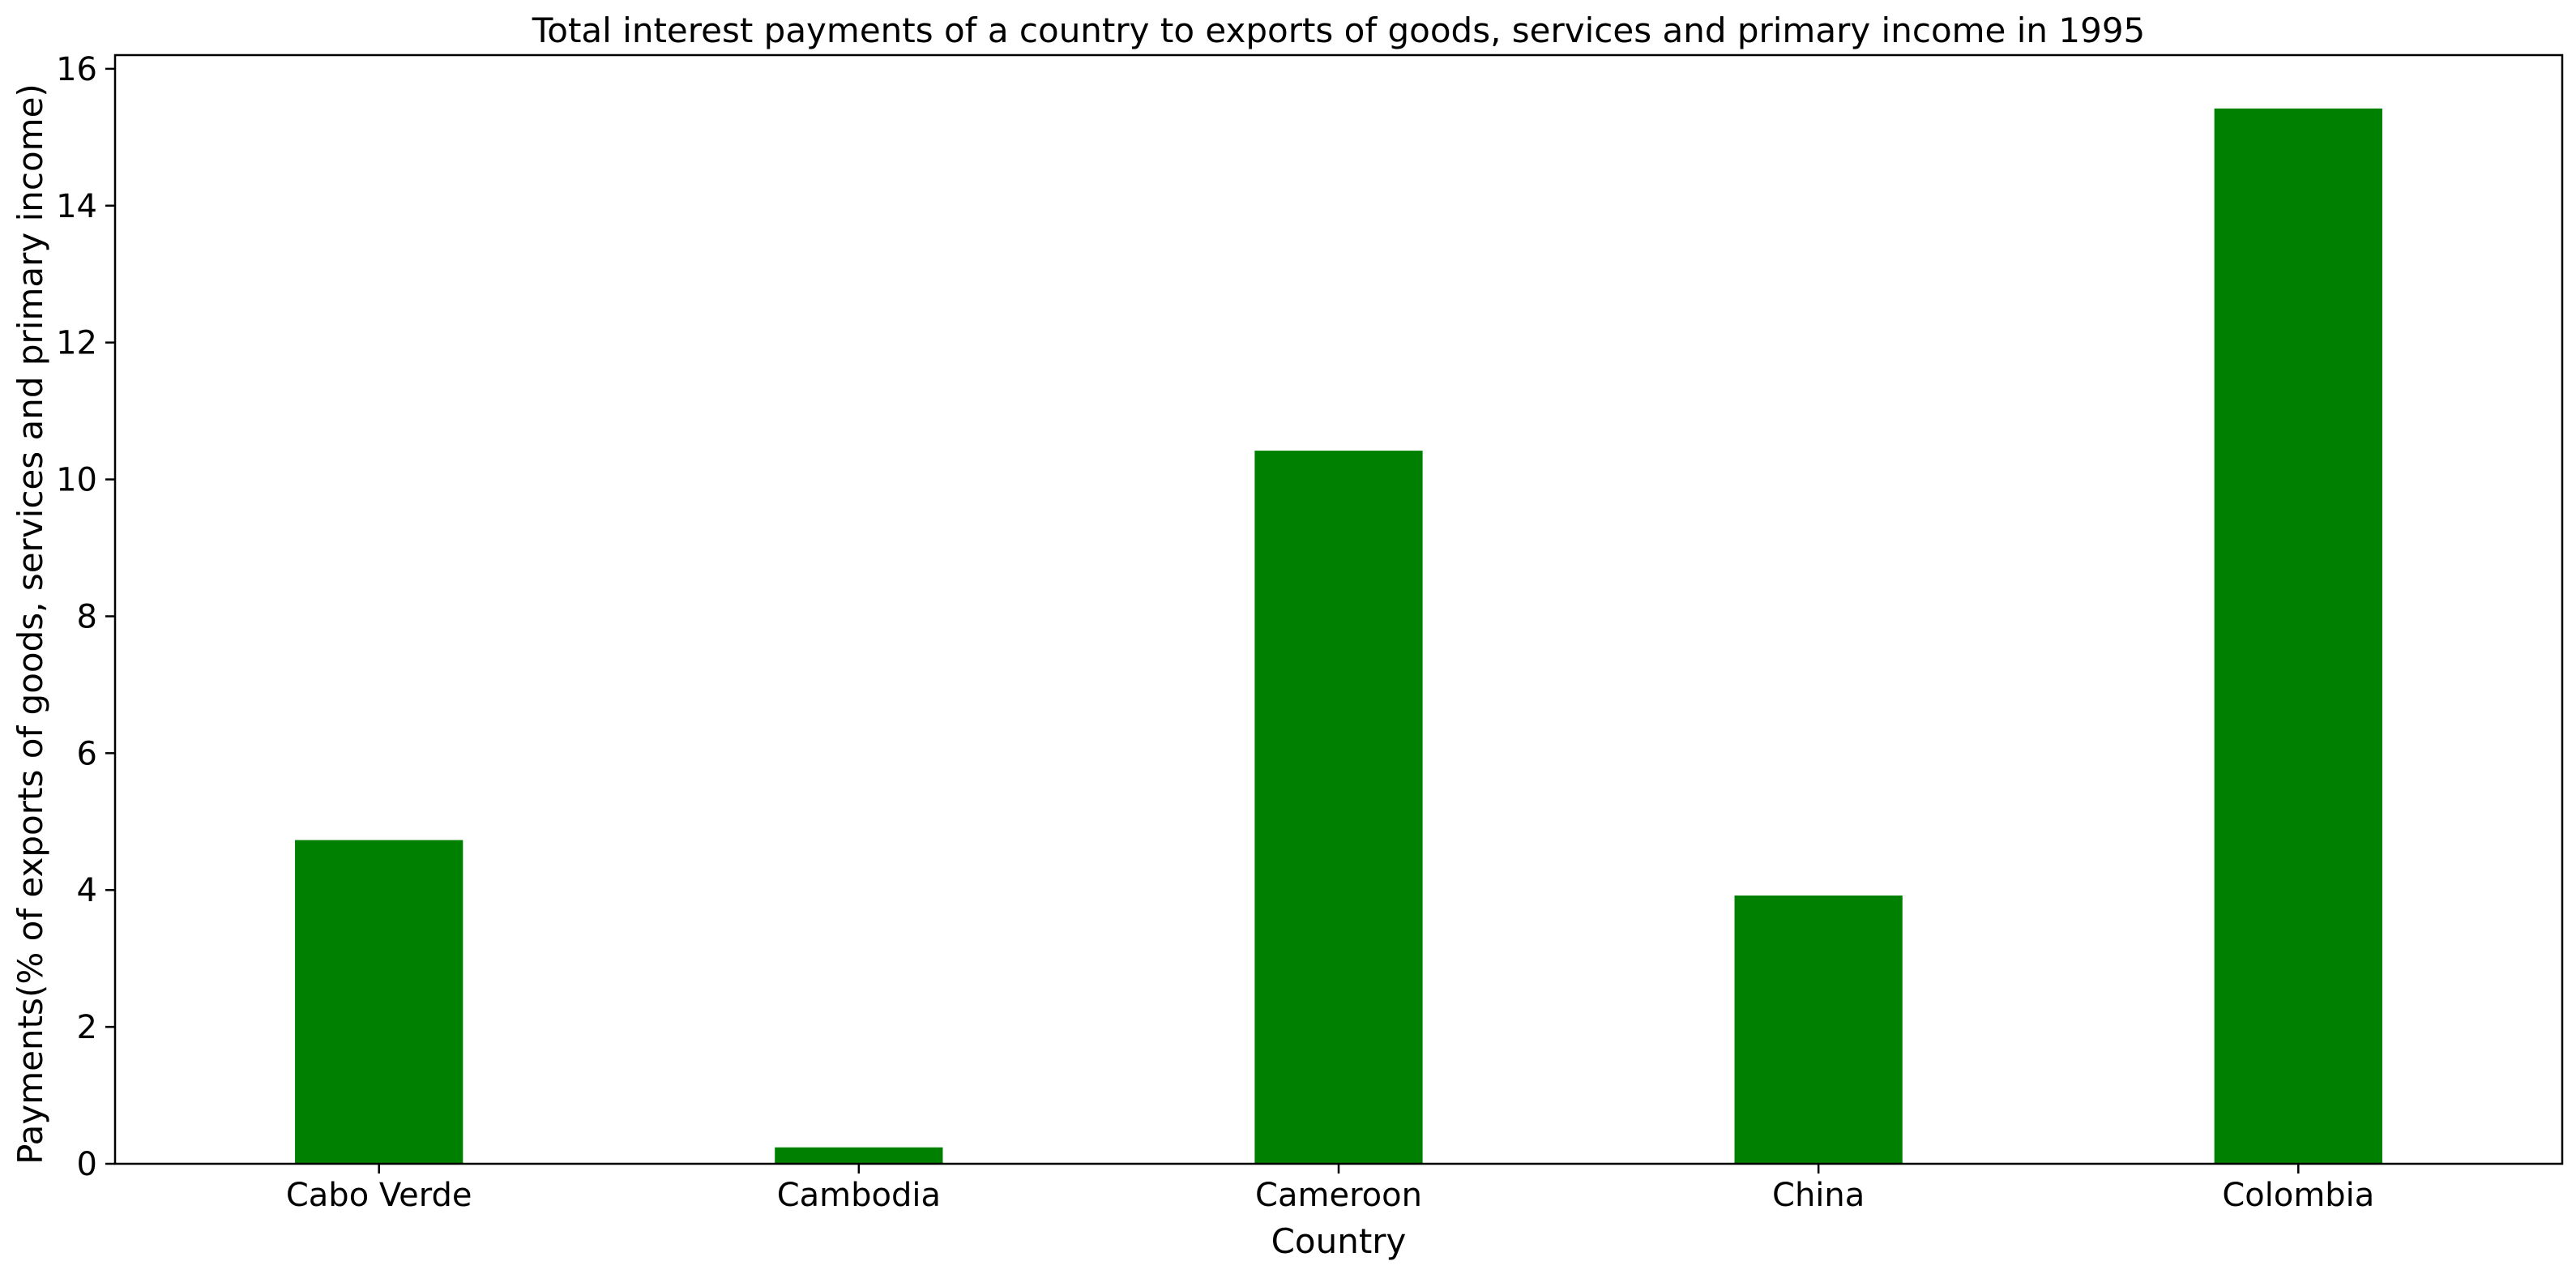  I want to click on bar-cameroon, so click(1338, 807).